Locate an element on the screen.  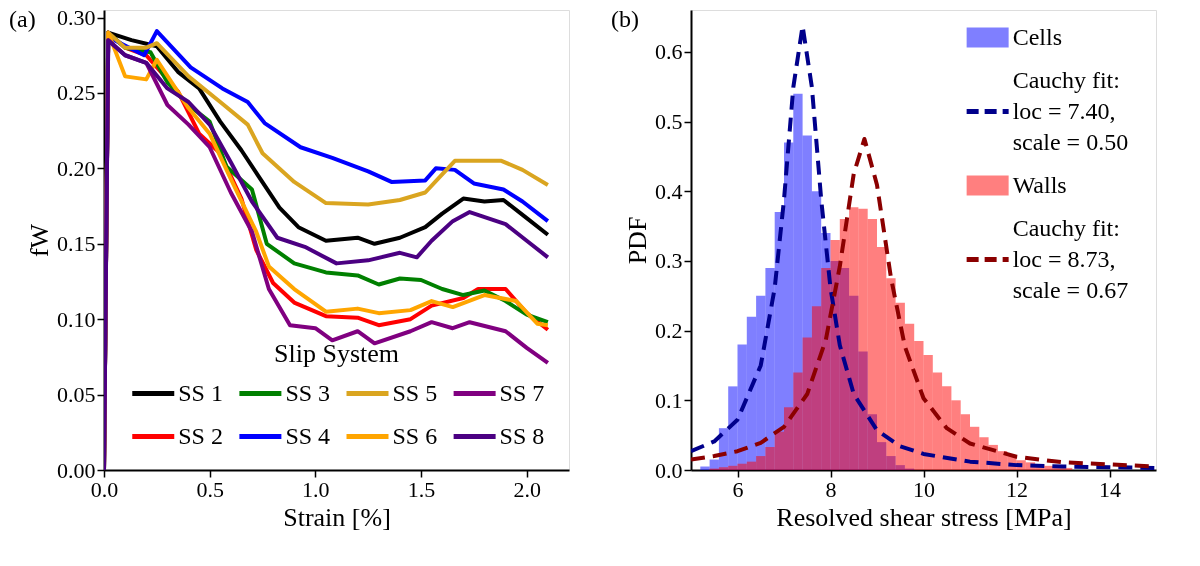
legend-label: SS 4 is located at coordinates (308, 435).